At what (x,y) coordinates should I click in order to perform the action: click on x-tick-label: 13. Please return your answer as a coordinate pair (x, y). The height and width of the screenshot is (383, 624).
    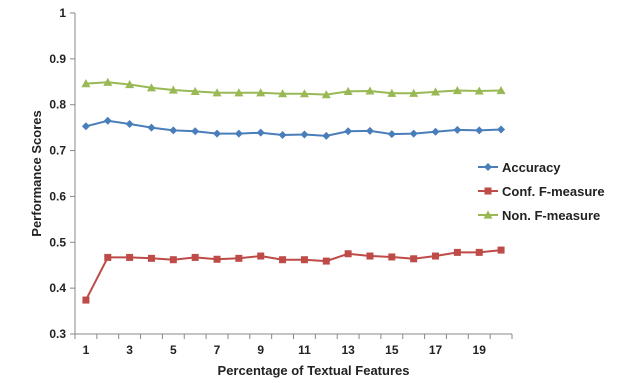
    Looking at the image, I should click on (348, 350).